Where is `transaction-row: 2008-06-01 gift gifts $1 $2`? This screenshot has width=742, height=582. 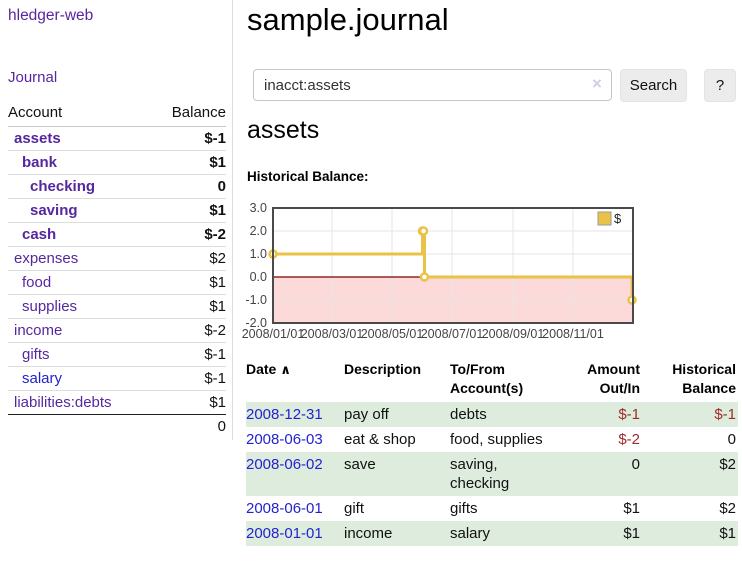 transaction-row: 2008-06-01 gift gifts $1 $2 is located at coordinates (492, 508).